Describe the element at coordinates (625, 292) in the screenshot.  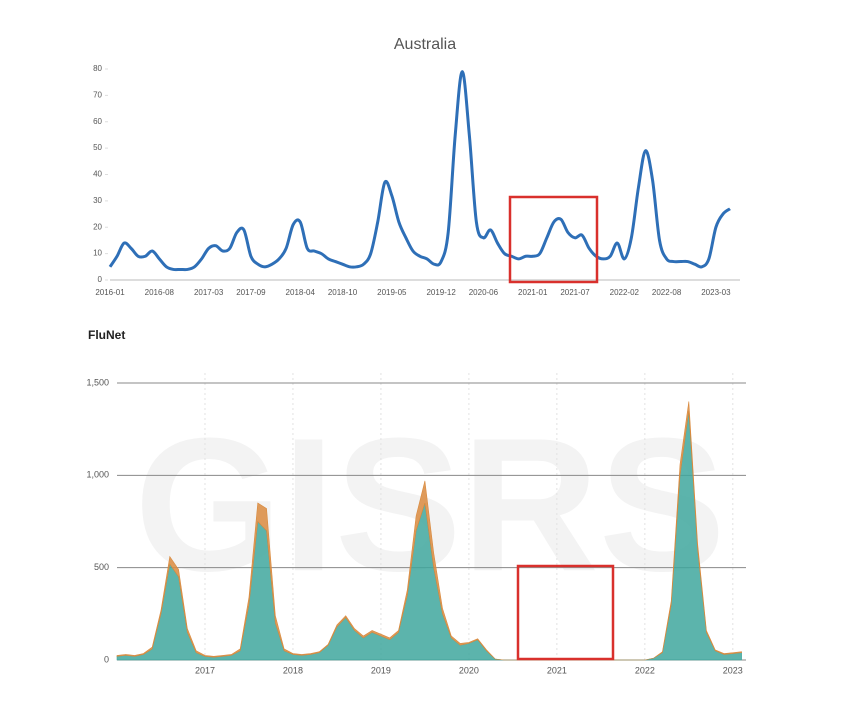
I see `x-tick-label: 2022-02` at that location.